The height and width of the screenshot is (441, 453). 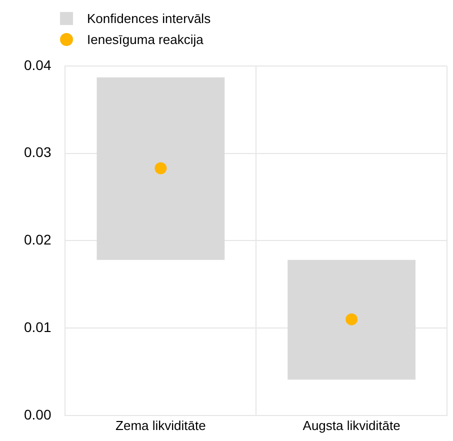 What do you see at coordinates (351, 425) in the screenshot?
I see `x-tick-label: Augsta likviditāte` at bounding box center [351, 425].